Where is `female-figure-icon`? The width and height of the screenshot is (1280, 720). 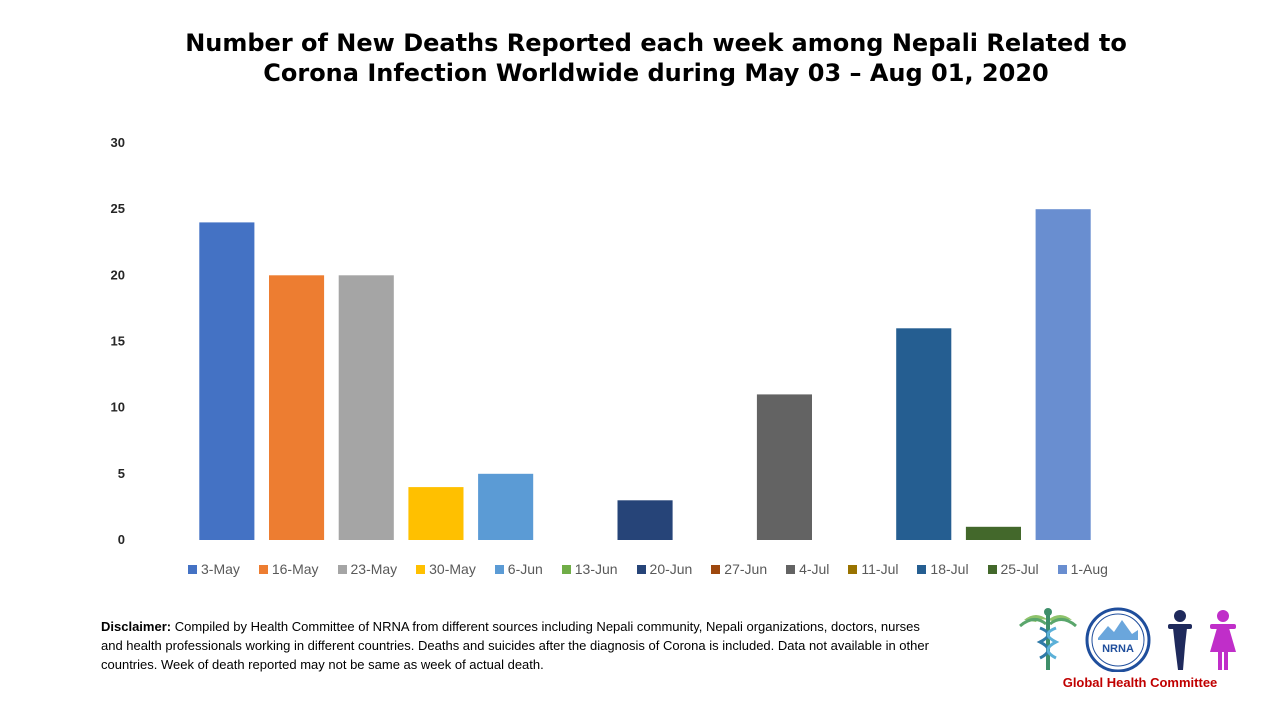
female-figure-icon is located at coordinates (1223, 640).